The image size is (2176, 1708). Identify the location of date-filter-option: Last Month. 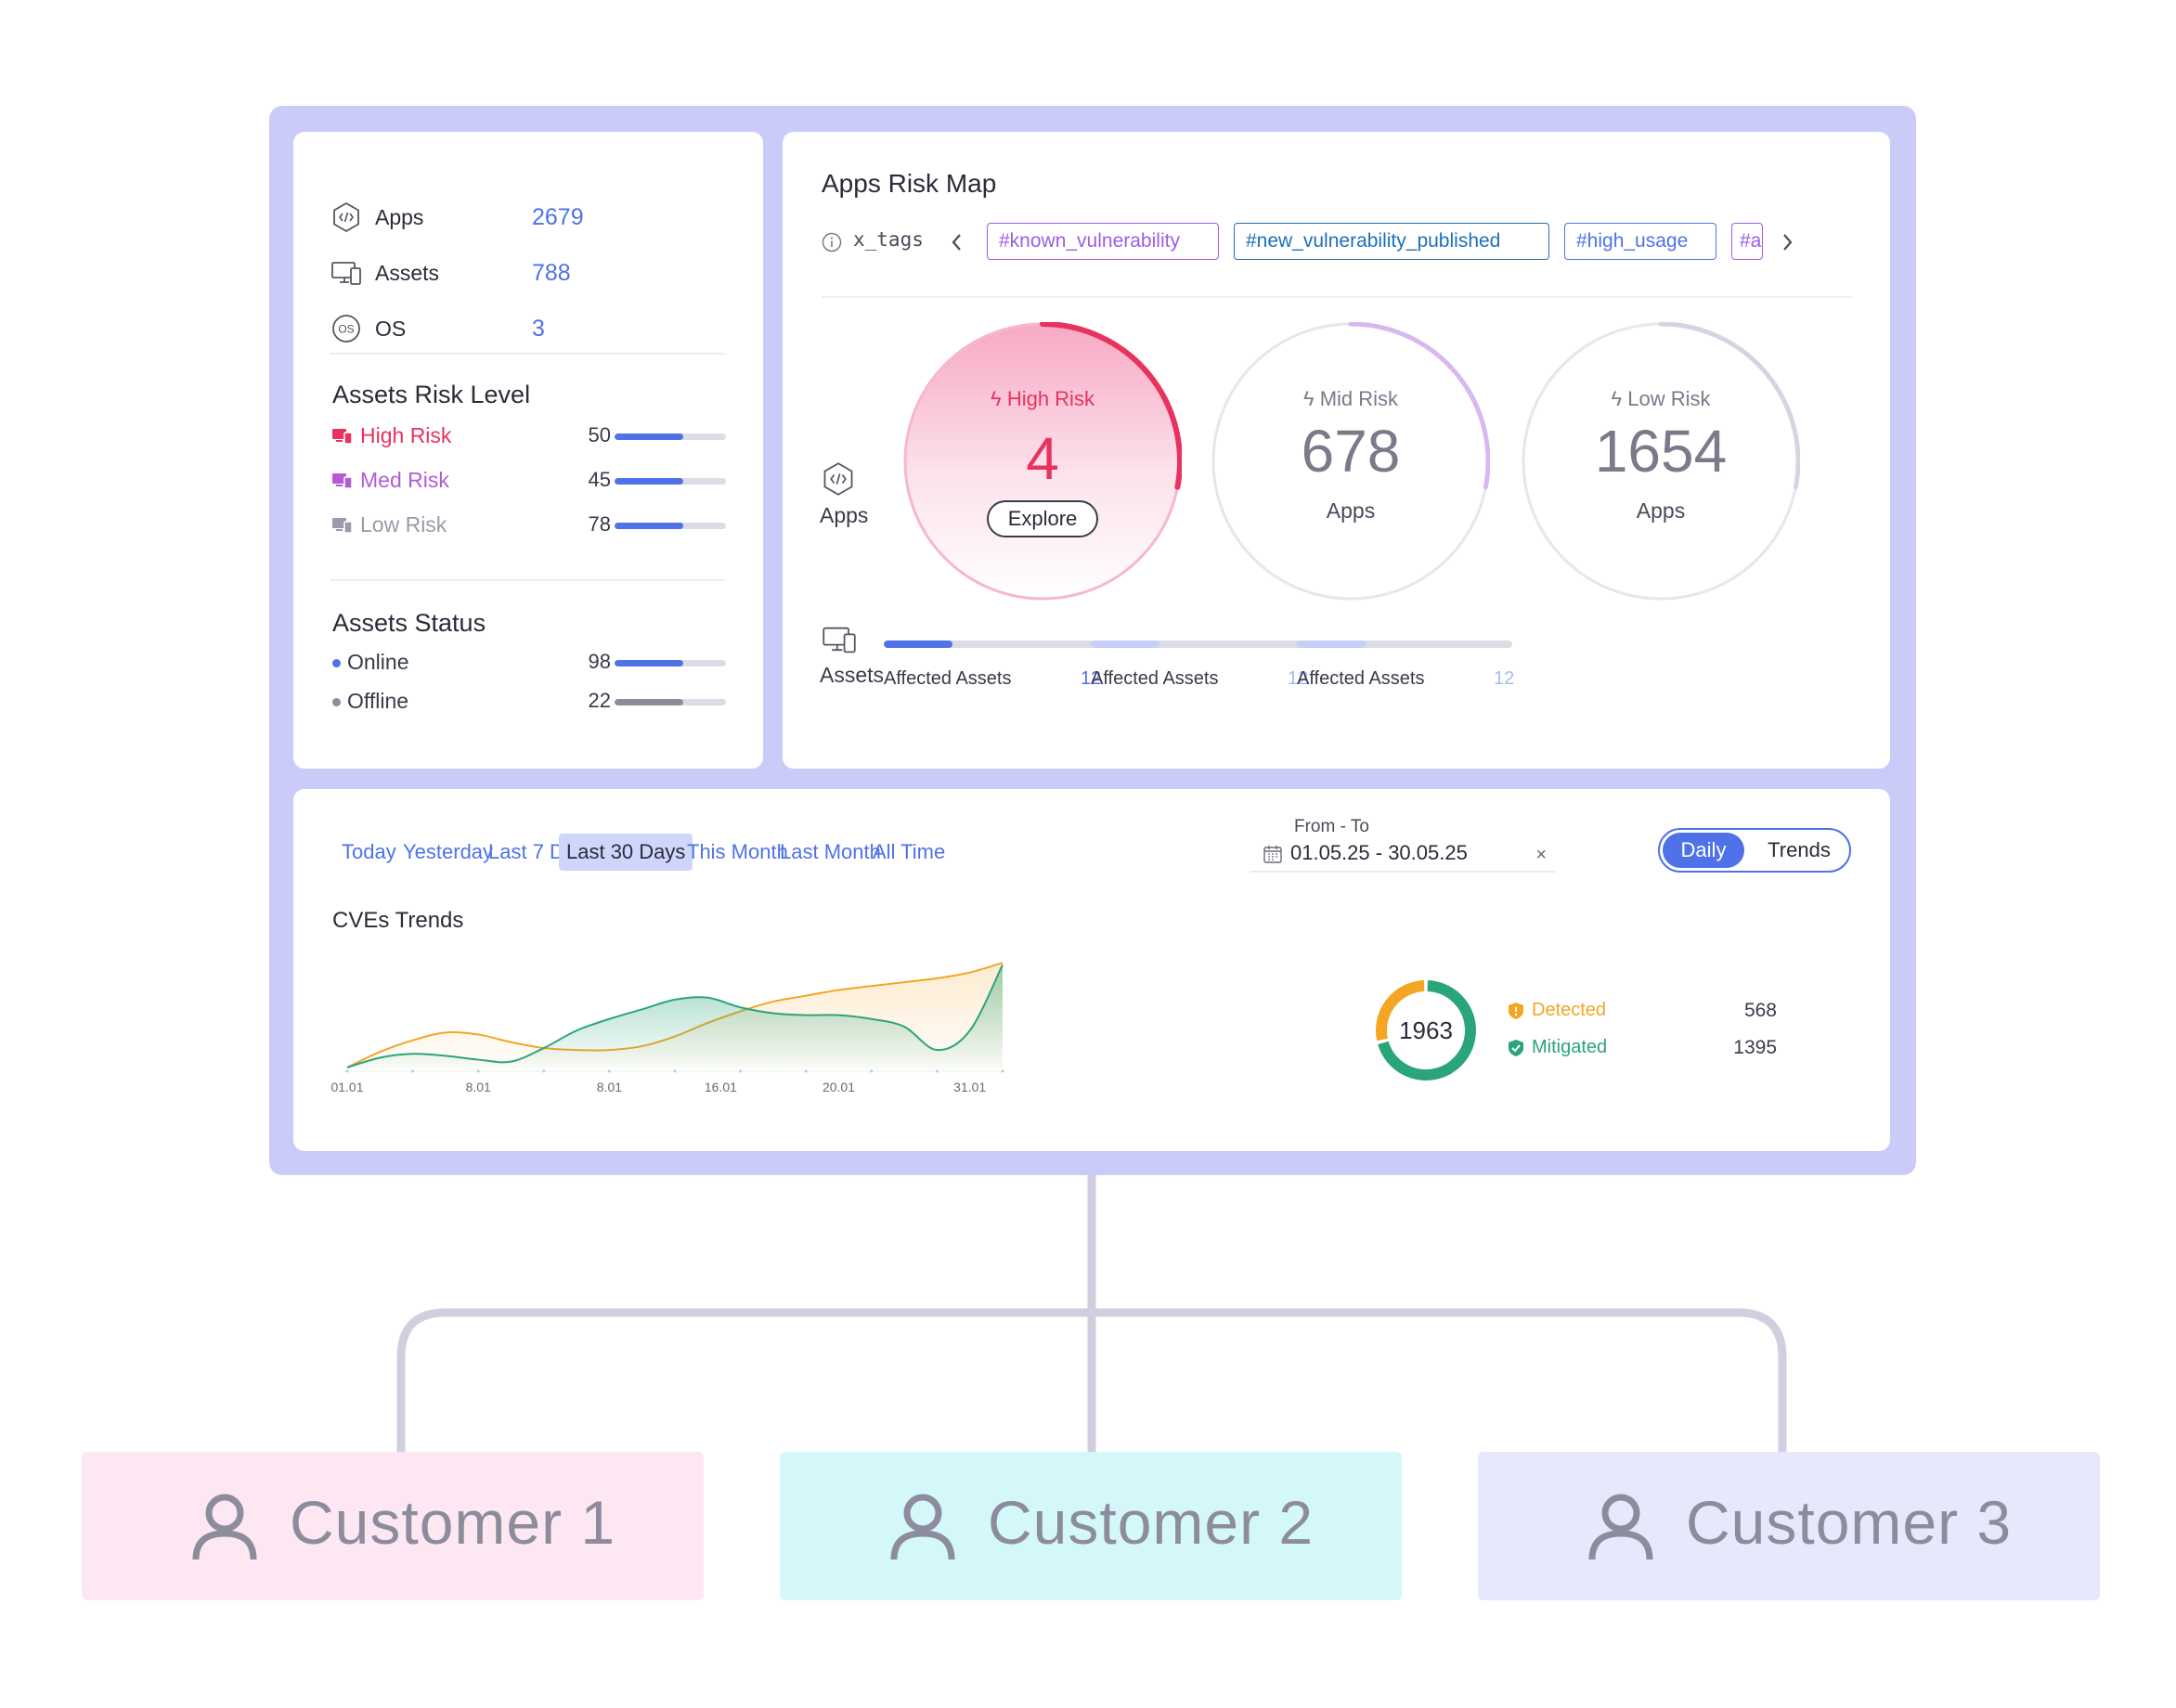
(830, 851).